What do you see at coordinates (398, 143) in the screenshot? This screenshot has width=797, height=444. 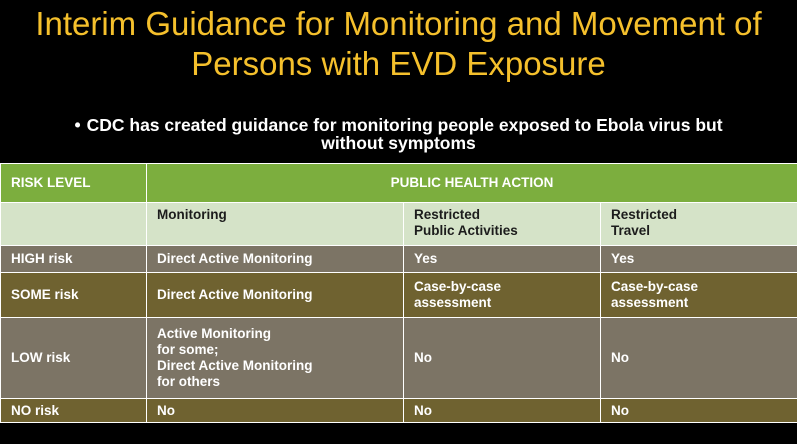 I see `bullet-text-line-2: without symptoms` at bounding box center [398, 143].